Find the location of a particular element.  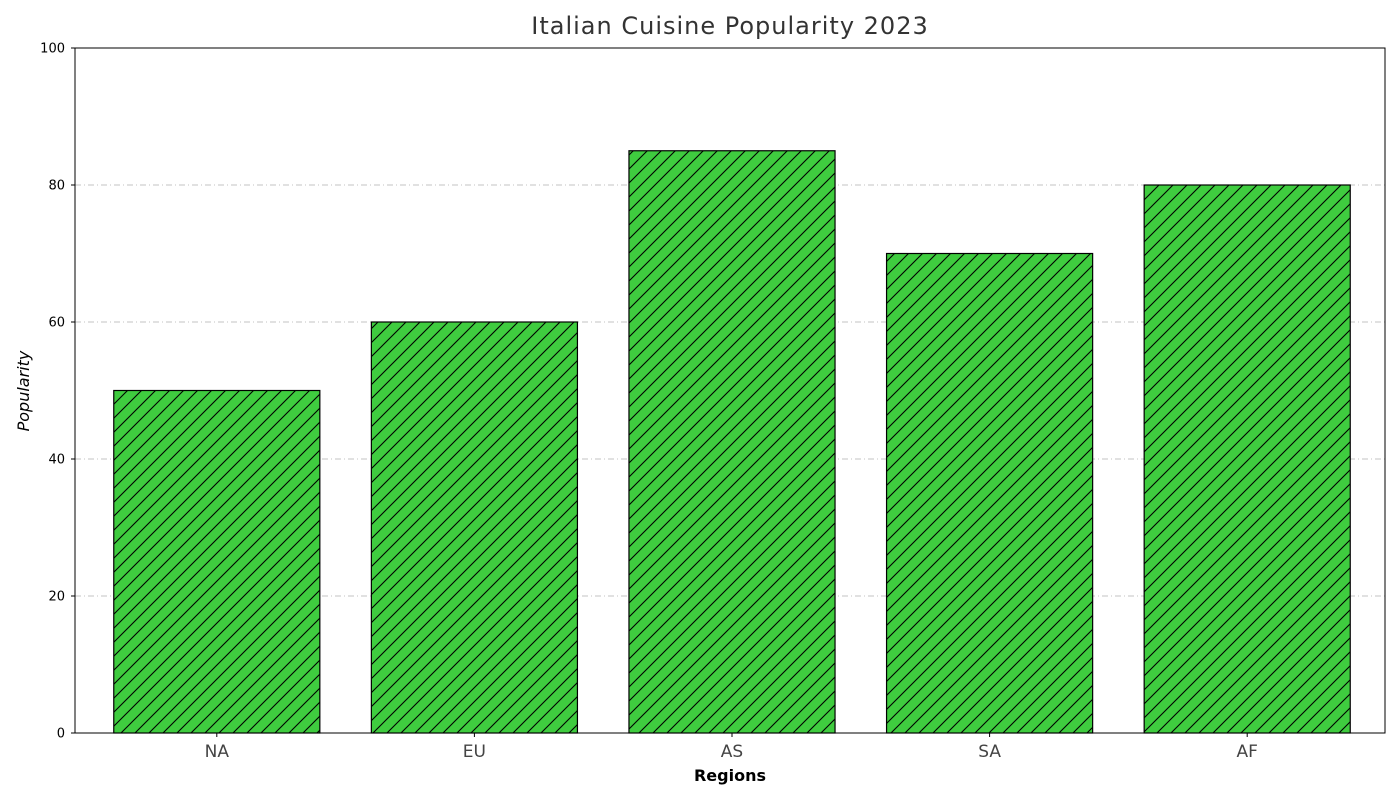

y-tick-label: 40 is located at coordinates (56, 460).